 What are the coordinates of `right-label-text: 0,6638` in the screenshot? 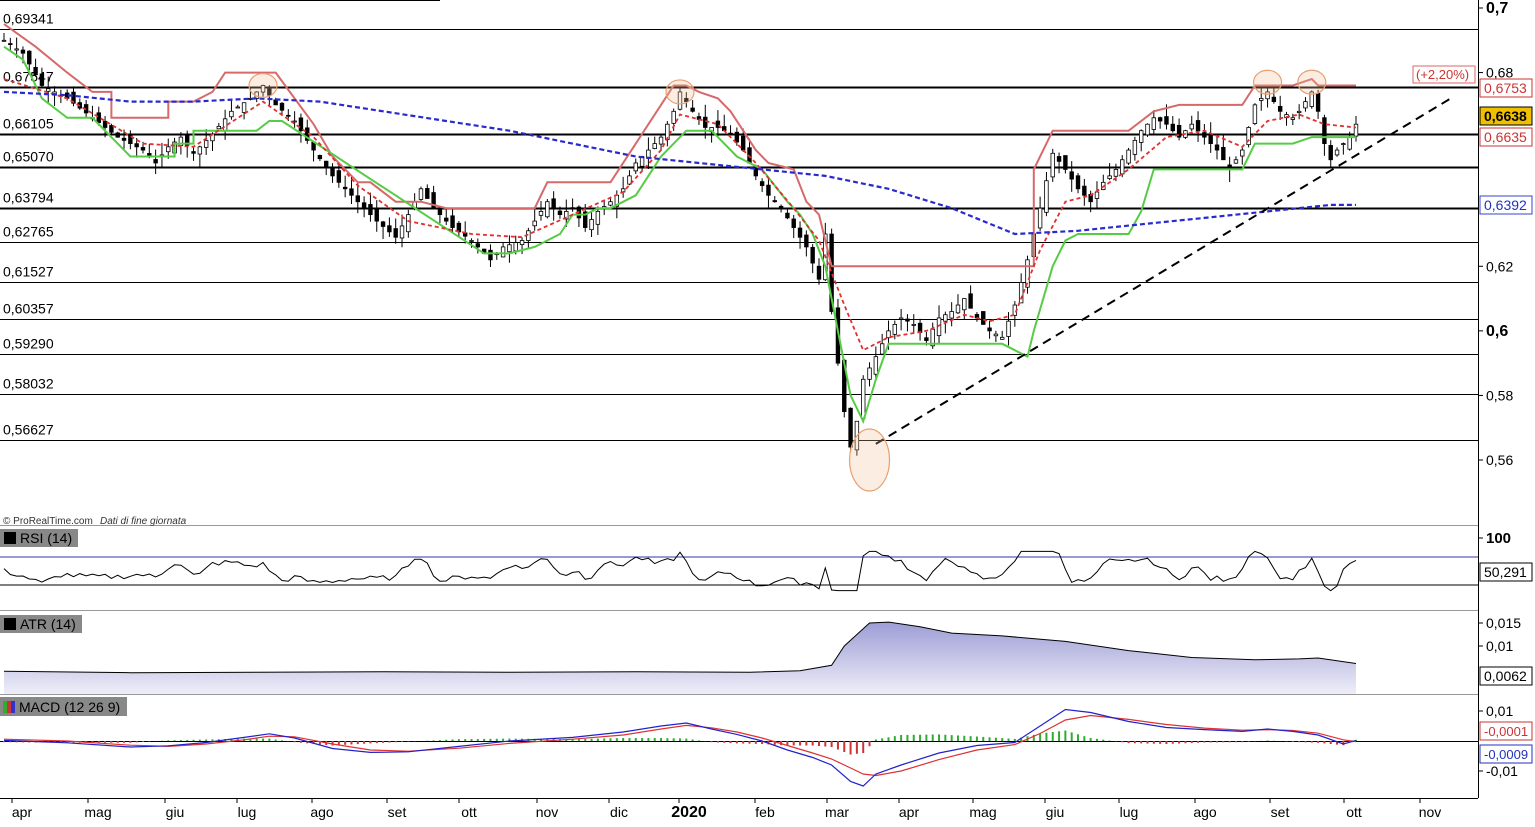 It's located at (1505, 116).